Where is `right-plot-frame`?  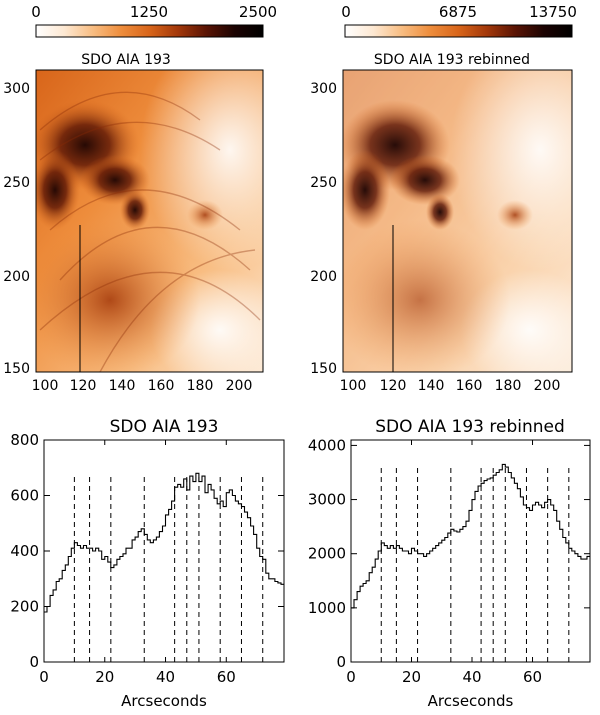 right-plot-frame is located at coordinates (470, 551).